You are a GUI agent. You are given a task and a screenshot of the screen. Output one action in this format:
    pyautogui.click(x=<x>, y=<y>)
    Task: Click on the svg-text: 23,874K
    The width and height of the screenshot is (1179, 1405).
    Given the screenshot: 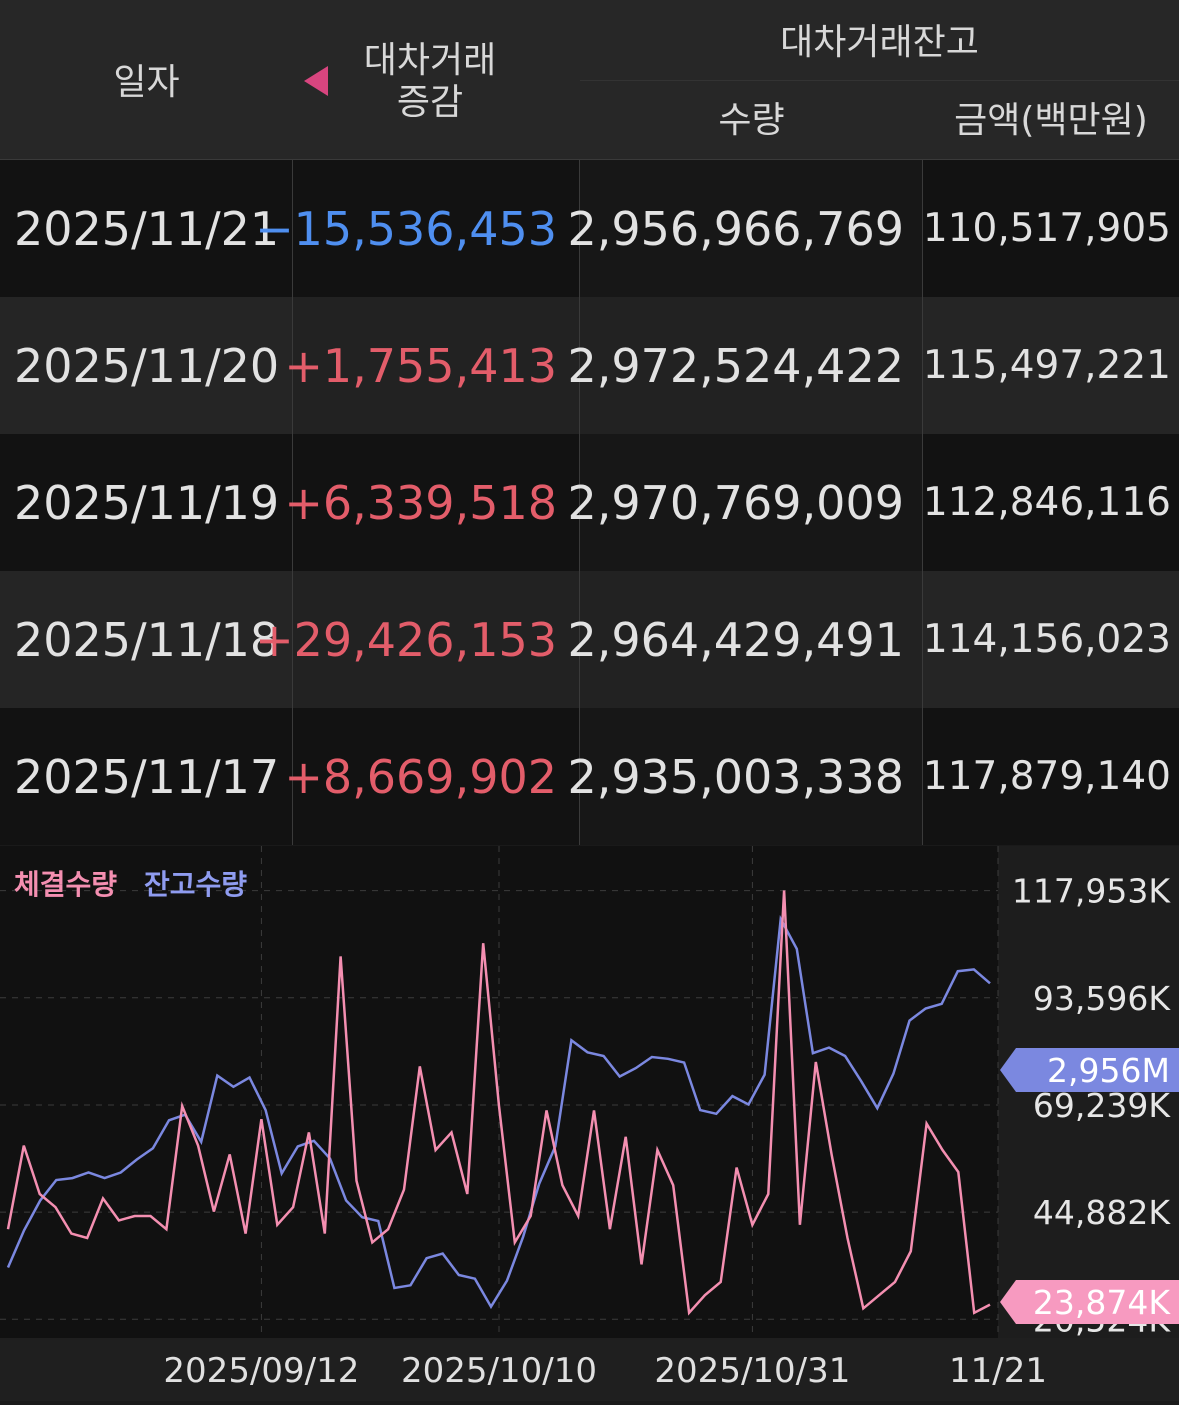 What is the action you would take?
    pyautogui.click(x=1102, y=1302)
    